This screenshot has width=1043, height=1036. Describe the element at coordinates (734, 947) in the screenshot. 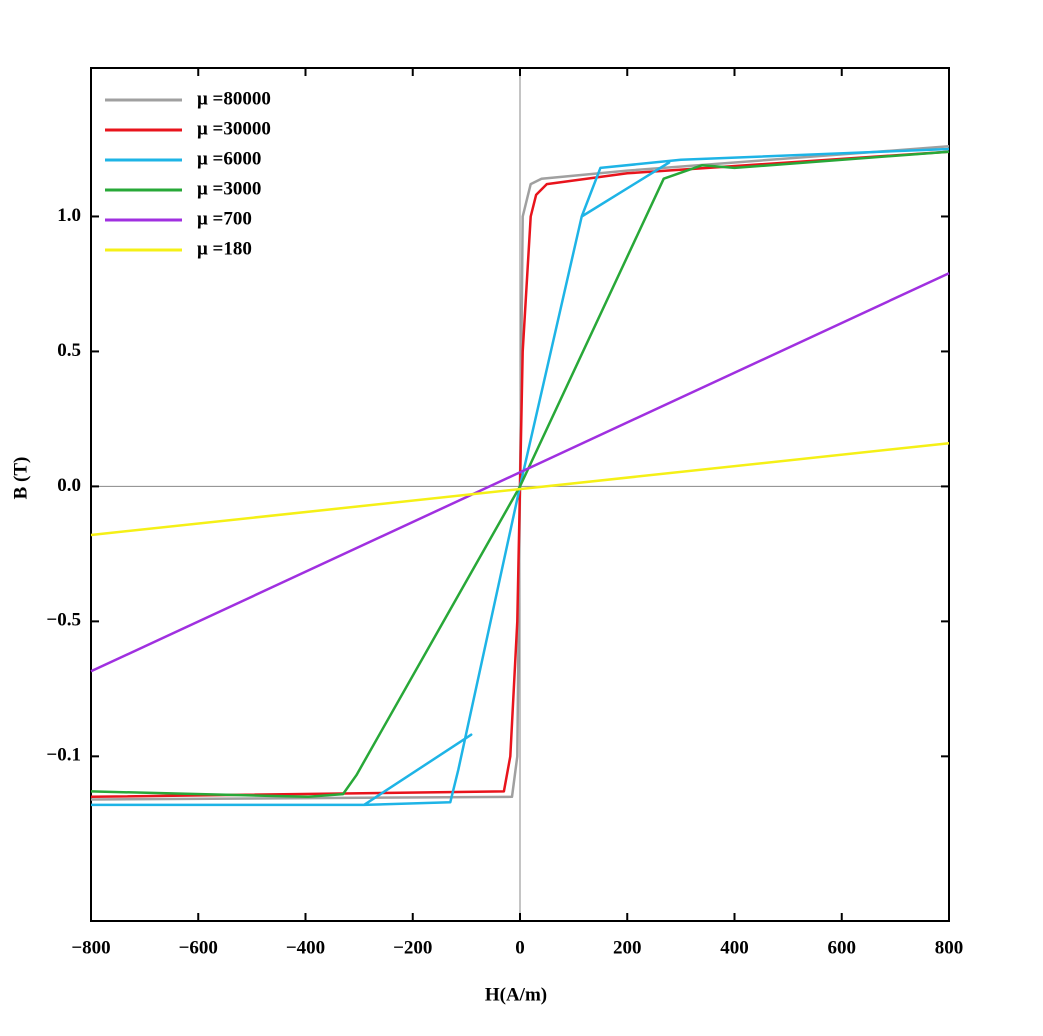

I see `x-tick-label: 400` at that location.